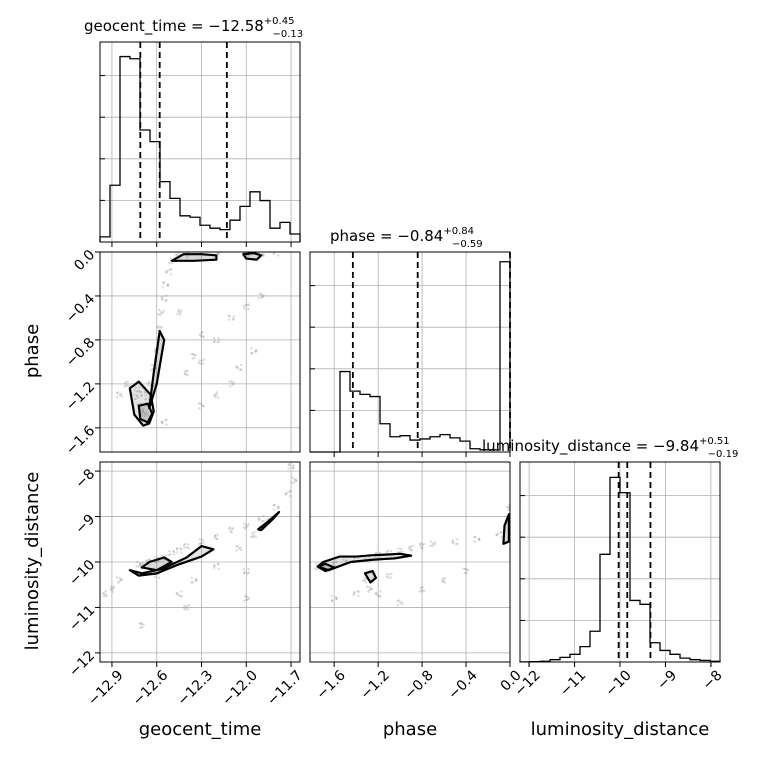 The image size is (760, 760). I want to click on ylabel-luminosity-distance: luminosity_distance, so click(32, 561).